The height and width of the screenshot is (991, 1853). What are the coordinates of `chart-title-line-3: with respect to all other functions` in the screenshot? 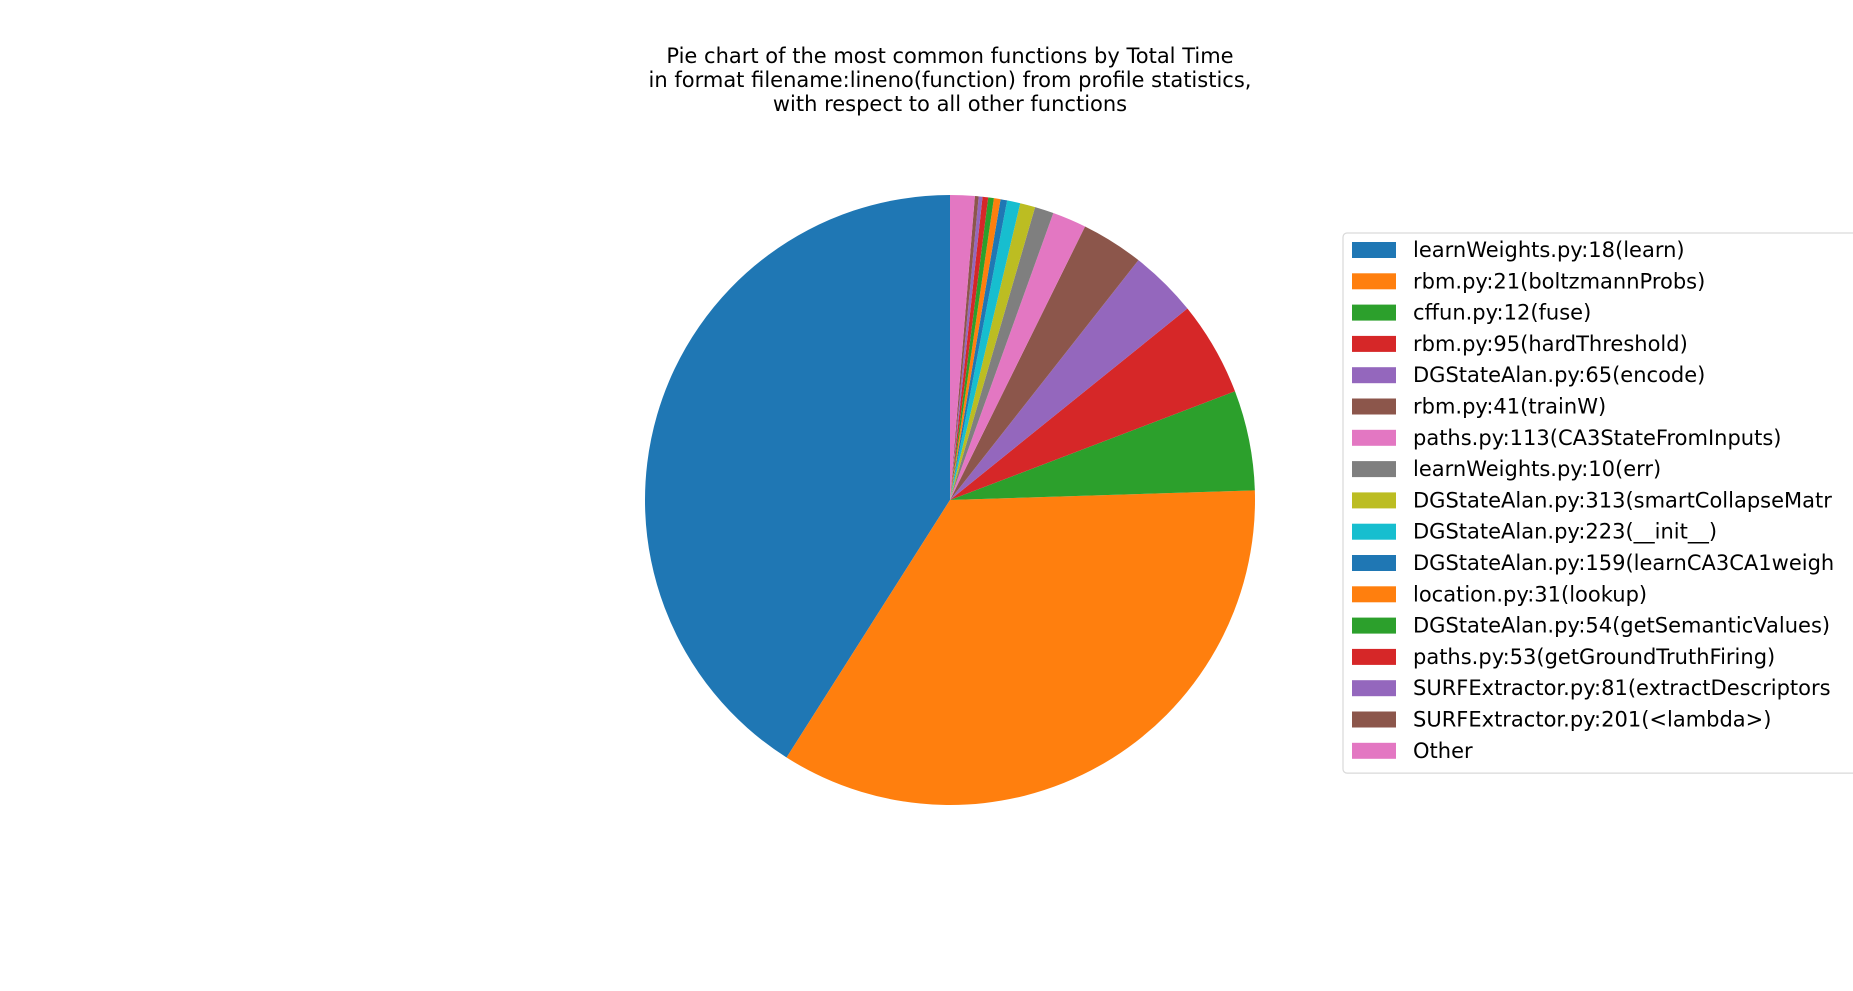 It's located at (950, 104).